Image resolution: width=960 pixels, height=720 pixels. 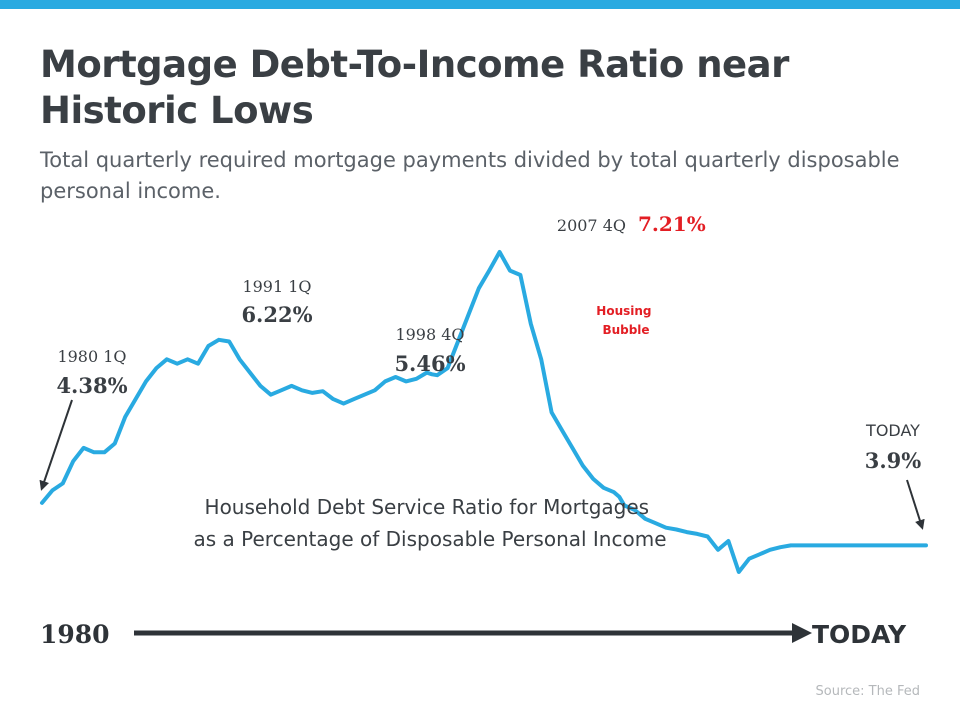 What do you see at coordinates (672, 224) in the screenshot?
I see `annotation-2007-value: 7.21%` at bounding box center [672, 224].